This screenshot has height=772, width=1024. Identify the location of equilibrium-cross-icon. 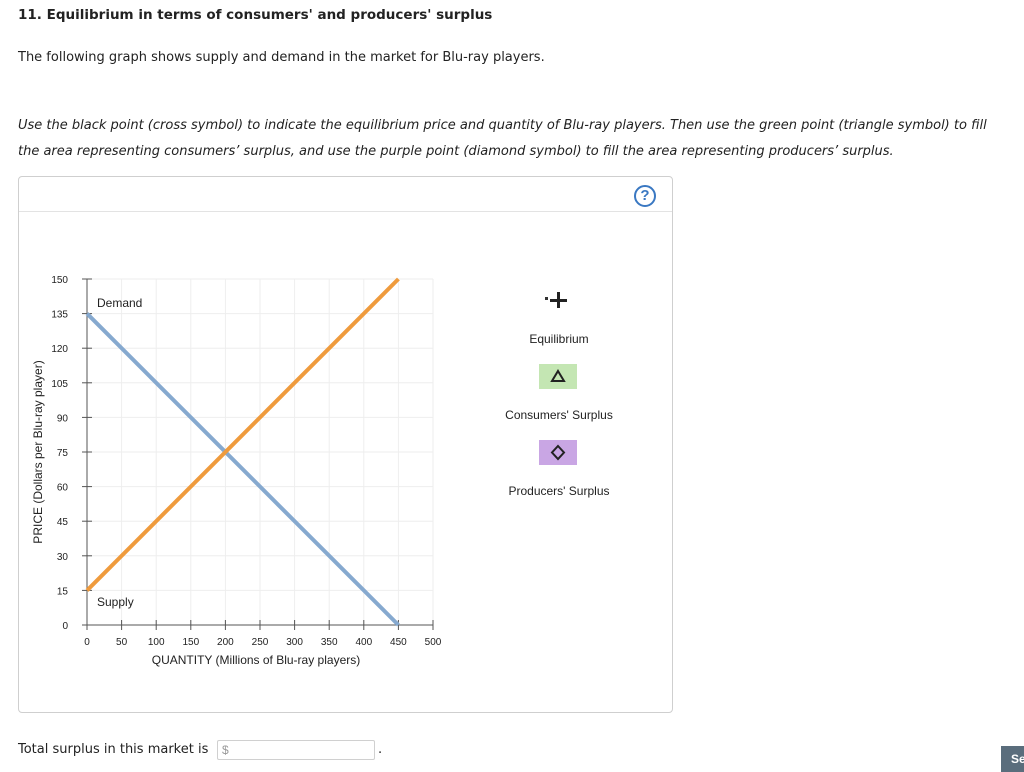
(556, 302).